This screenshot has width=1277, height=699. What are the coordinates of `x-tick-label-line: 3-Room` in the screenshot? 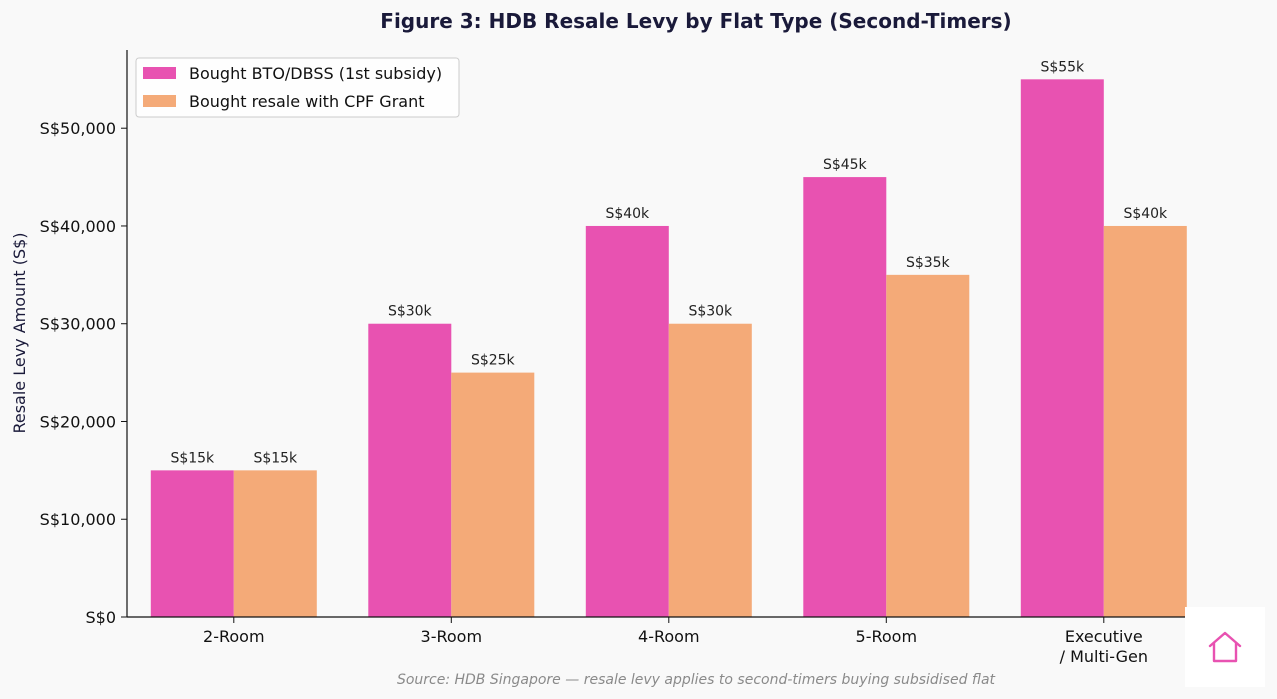 It's located at (452, 636).